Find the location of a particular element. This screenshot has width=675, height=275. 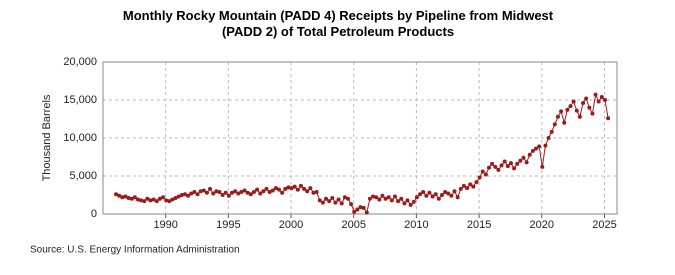

x-tick-label: 2025 is located at coordinates (604, 225).